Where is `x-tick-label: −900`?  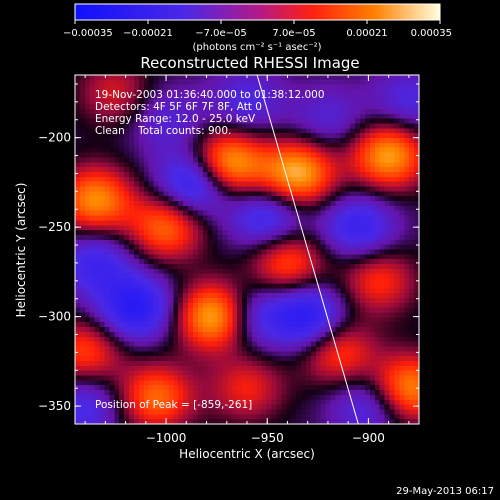
x-tick-label: −900 is located at coordinates (368, 438).